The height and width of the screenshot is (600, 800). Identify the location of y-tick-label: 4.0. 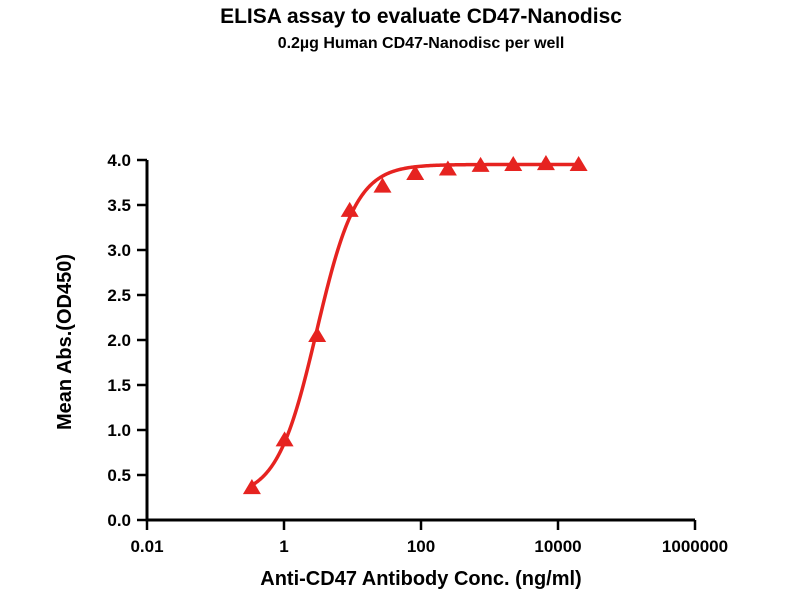
(119, 160).